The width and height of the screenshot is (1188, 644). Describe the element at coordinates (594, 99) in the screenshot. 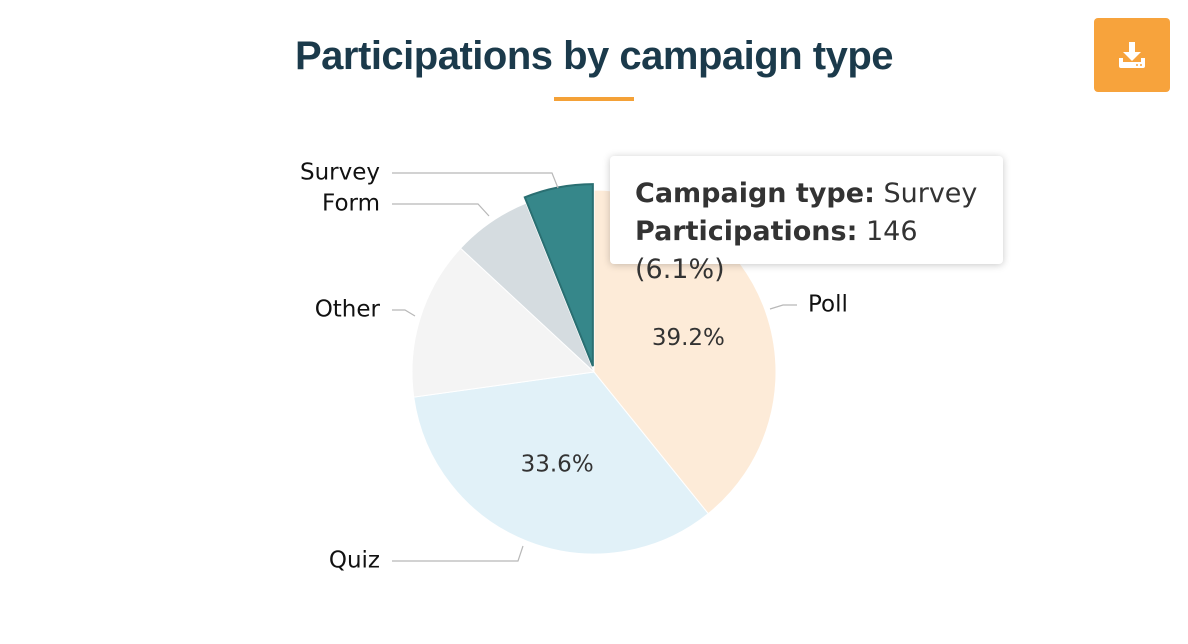

I see `title-underline` at that location.